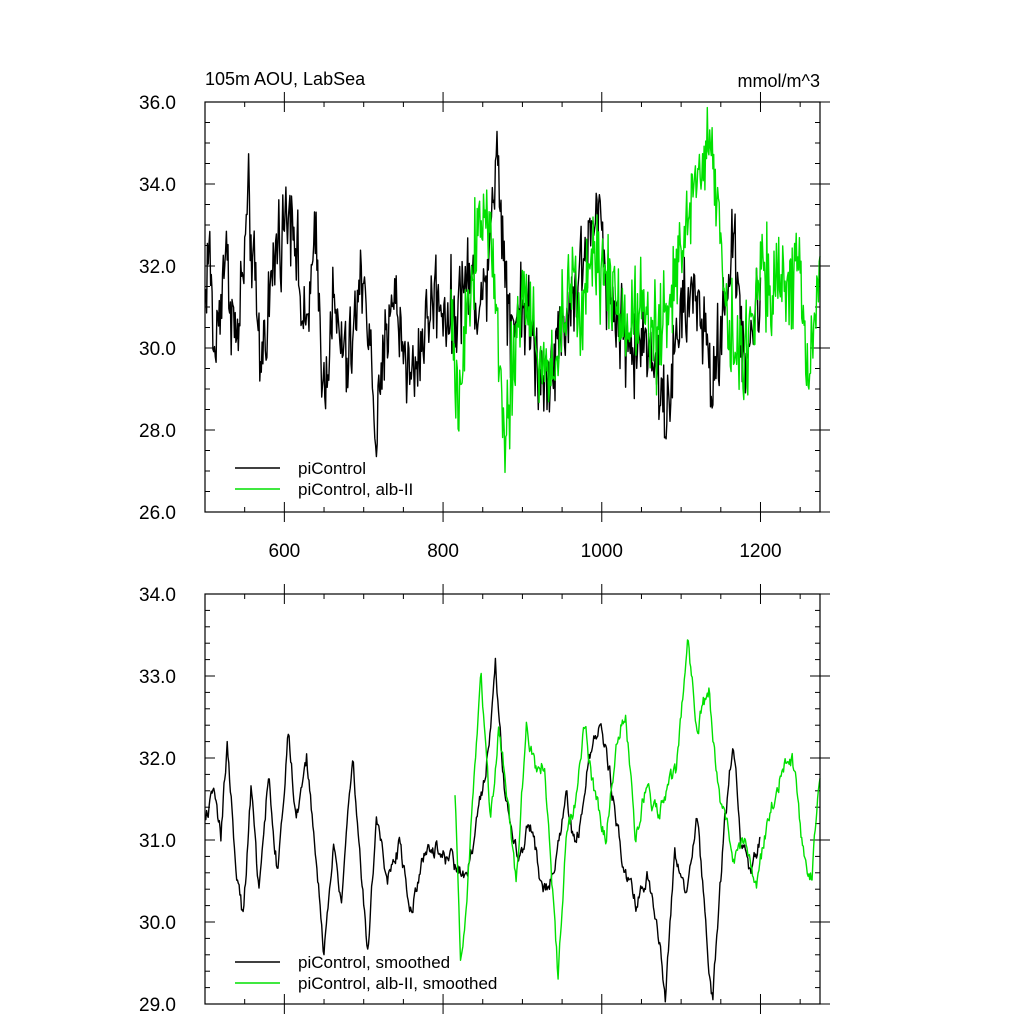  Describe the element at coordinates (397, 983) in the screenshot. I see `legend-label-alb-ii-smoothed: piControl, alb-II, smoothed` at that location.